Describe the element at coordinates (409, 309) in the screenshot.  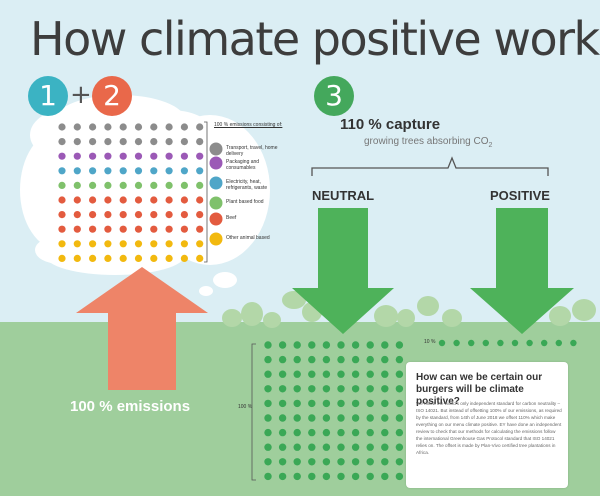
I see `tree-line` at that location.